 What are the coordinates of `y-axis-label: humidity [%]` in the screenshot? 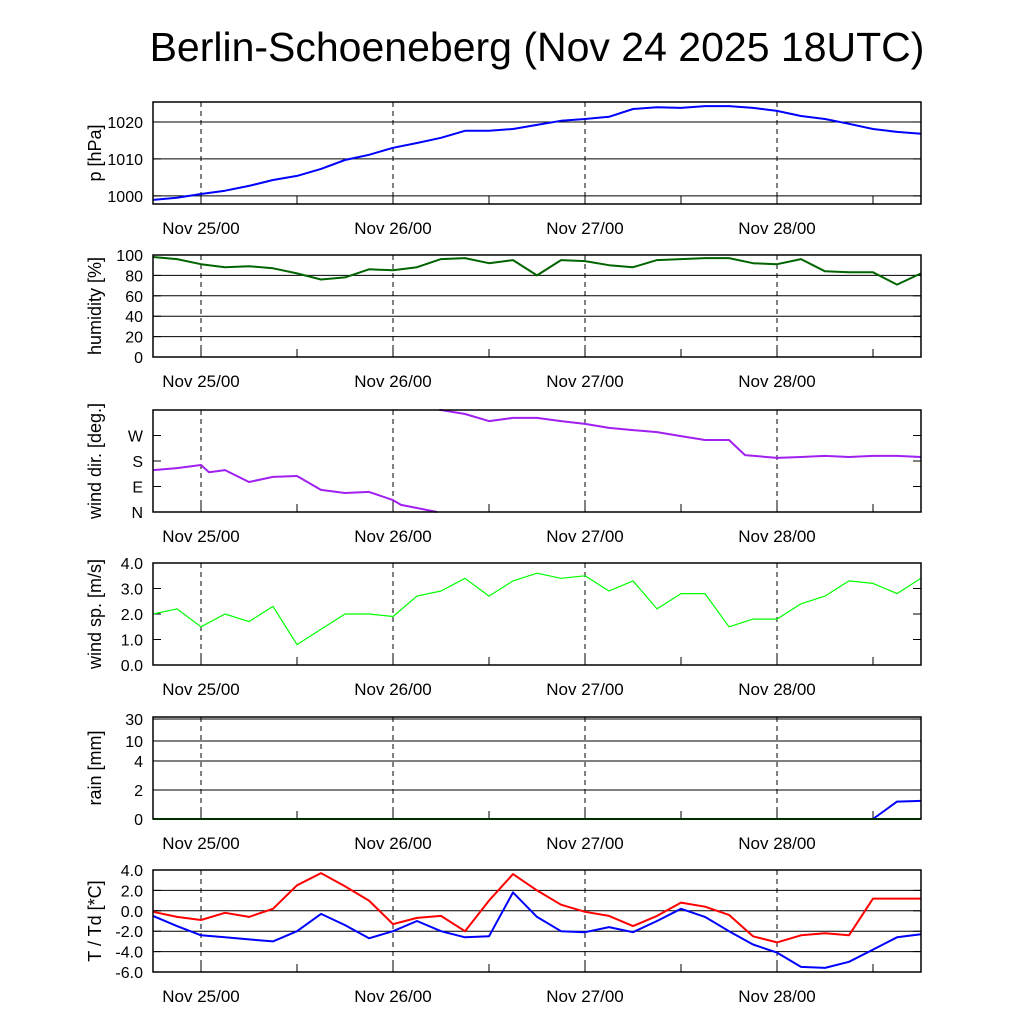 It's located at (95, 306).